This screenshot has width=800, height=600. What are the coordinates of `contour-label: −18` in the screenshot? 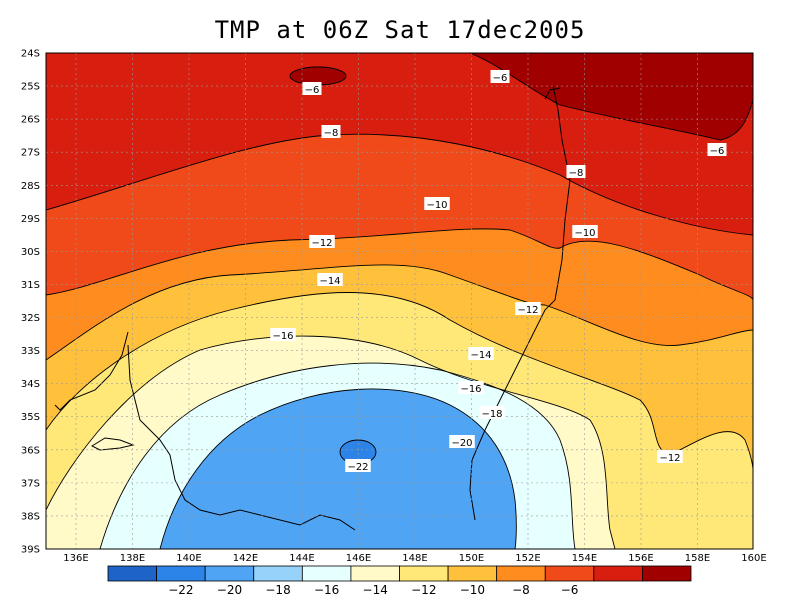 It's located at (491, 414).